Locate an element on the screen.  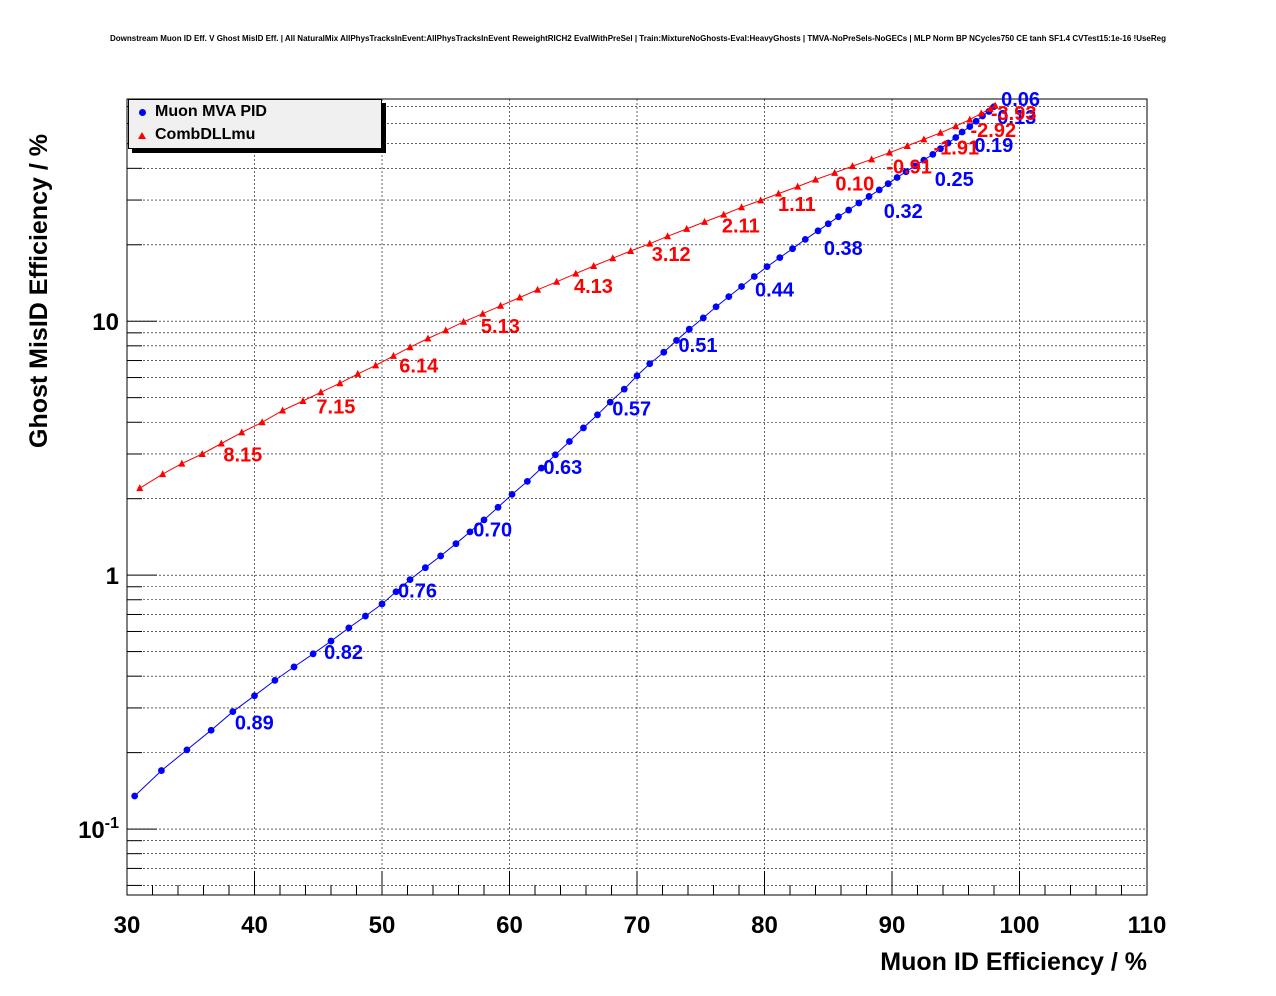
point-label: 5.13 is located at coordinates (500, 327).